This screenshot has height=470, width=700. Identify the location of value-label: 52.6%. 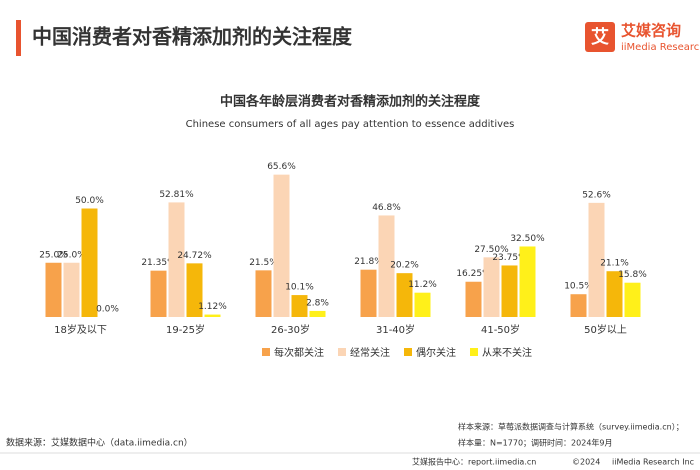
(596, 195).